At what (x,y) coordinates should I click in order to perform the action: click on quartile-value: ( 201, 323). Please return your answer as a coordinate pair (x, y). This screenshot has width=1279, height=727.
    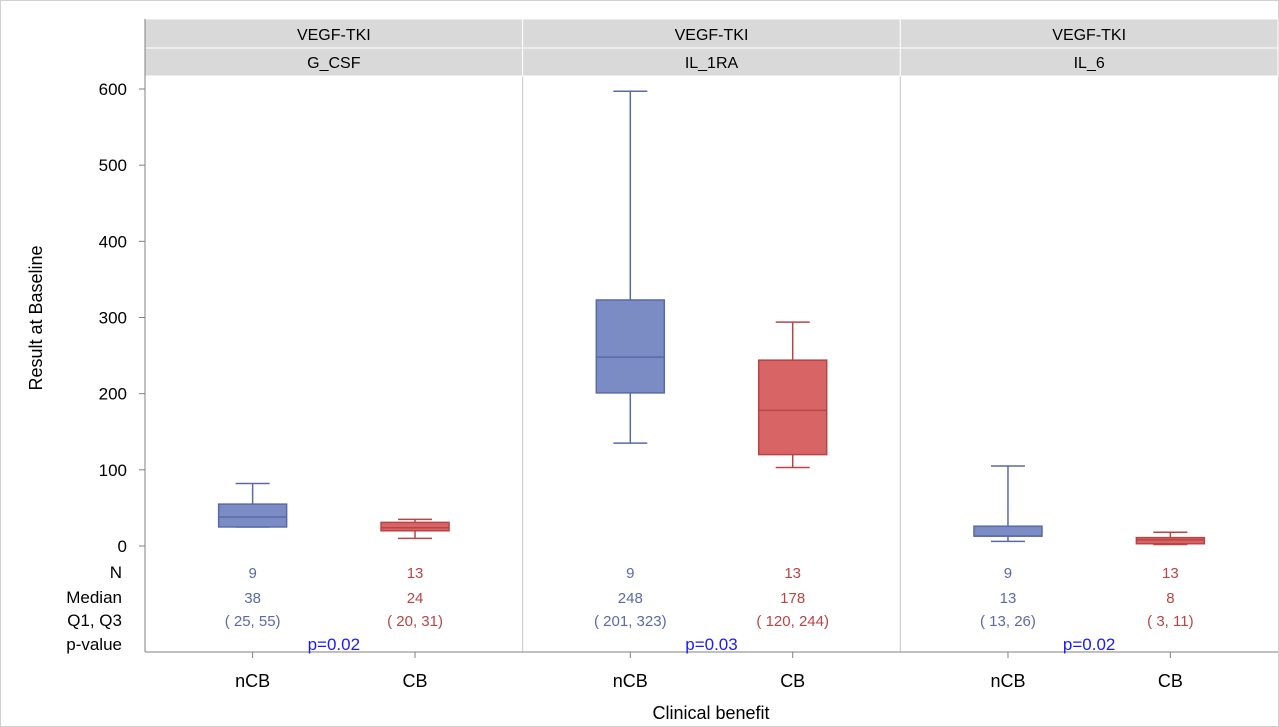
    Looking at the image, I should click on (630, 621).